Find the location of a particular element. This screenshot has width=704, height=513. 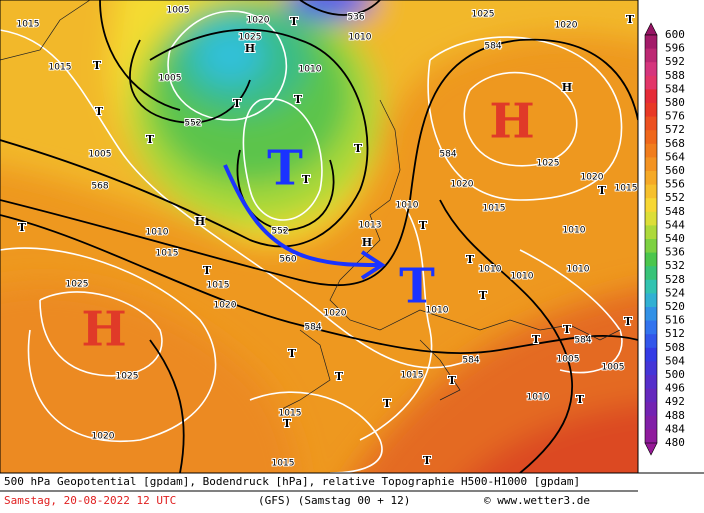

colorbar-label: 576 is located at coordinates (675, 116).